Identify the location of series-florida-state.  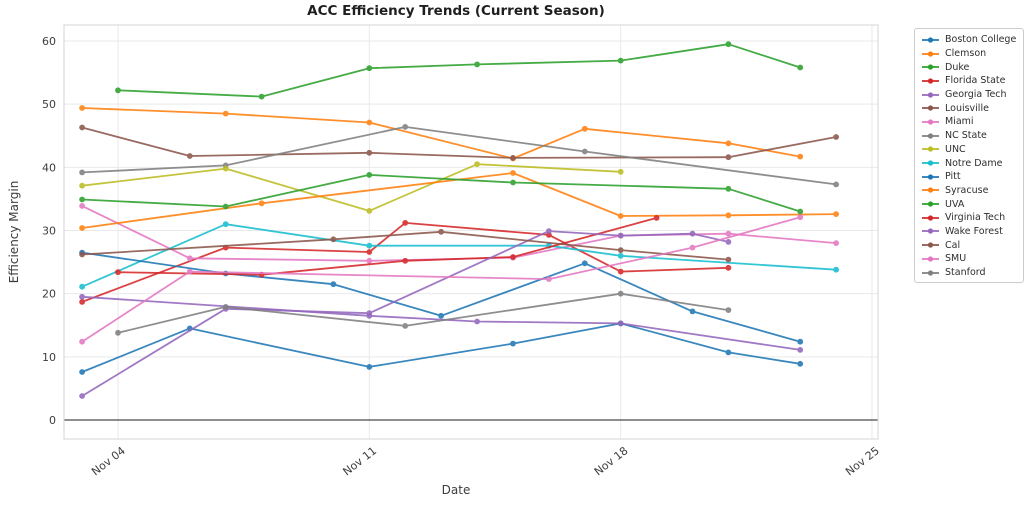
(405, 262).